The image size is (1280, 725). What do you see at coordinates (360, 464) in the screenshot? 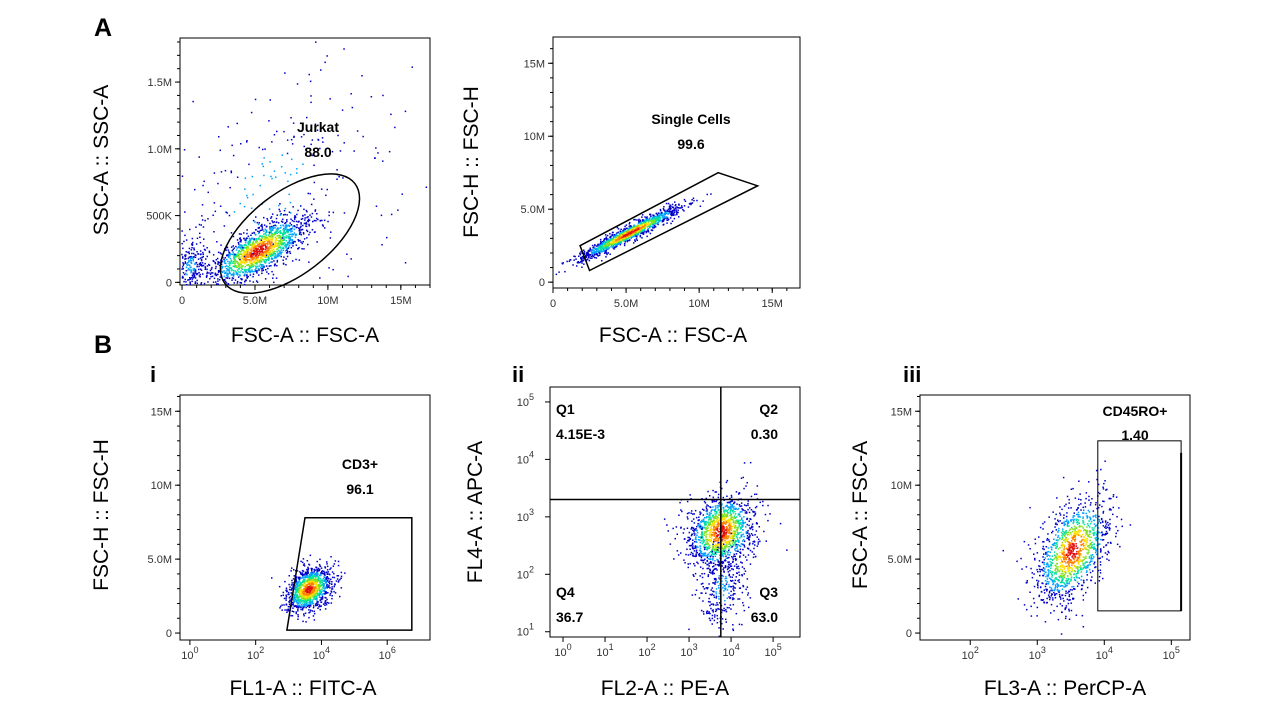
I see `gate-name: CD3+` at bounding box center [360, 464].